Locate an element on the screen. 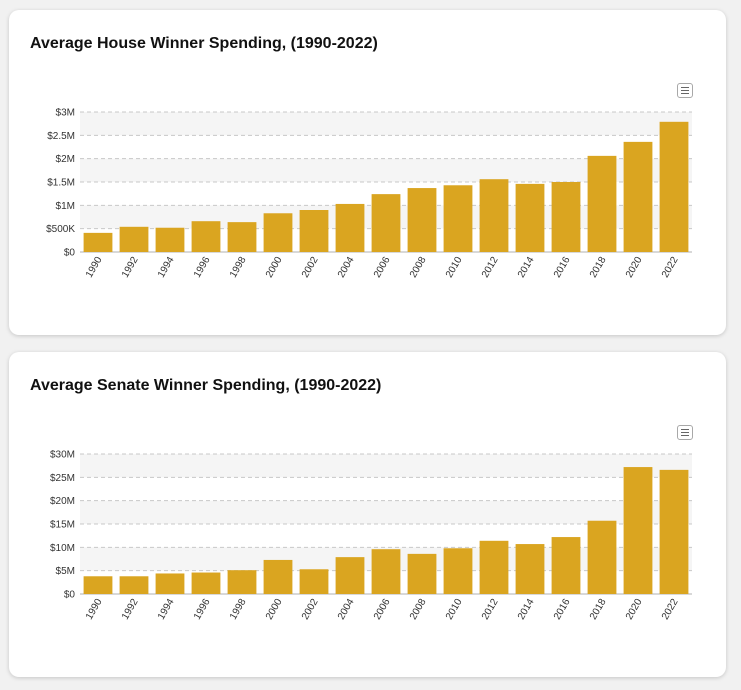 Image resolution: width=741 pixels, height=690 pixels. senate-bar-2012 is located at coordinates (494, 567).